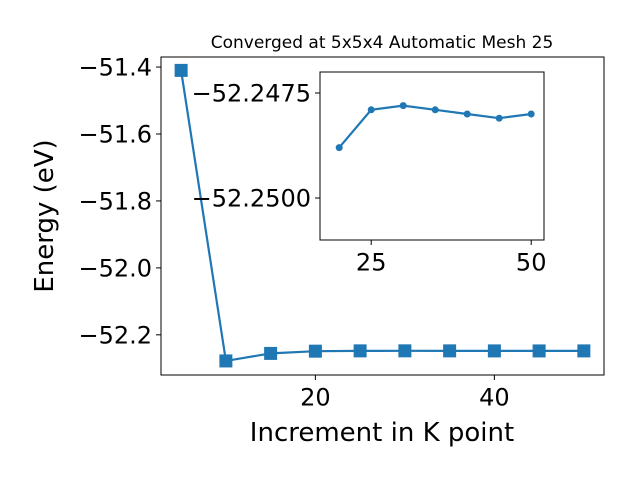 The width and height of the screenshot is (640, 480). What do you see at coordinates (115, 68) in the screenshot?
I see `main-y-tick-label: −51.4` at bounding box center [115, 68].